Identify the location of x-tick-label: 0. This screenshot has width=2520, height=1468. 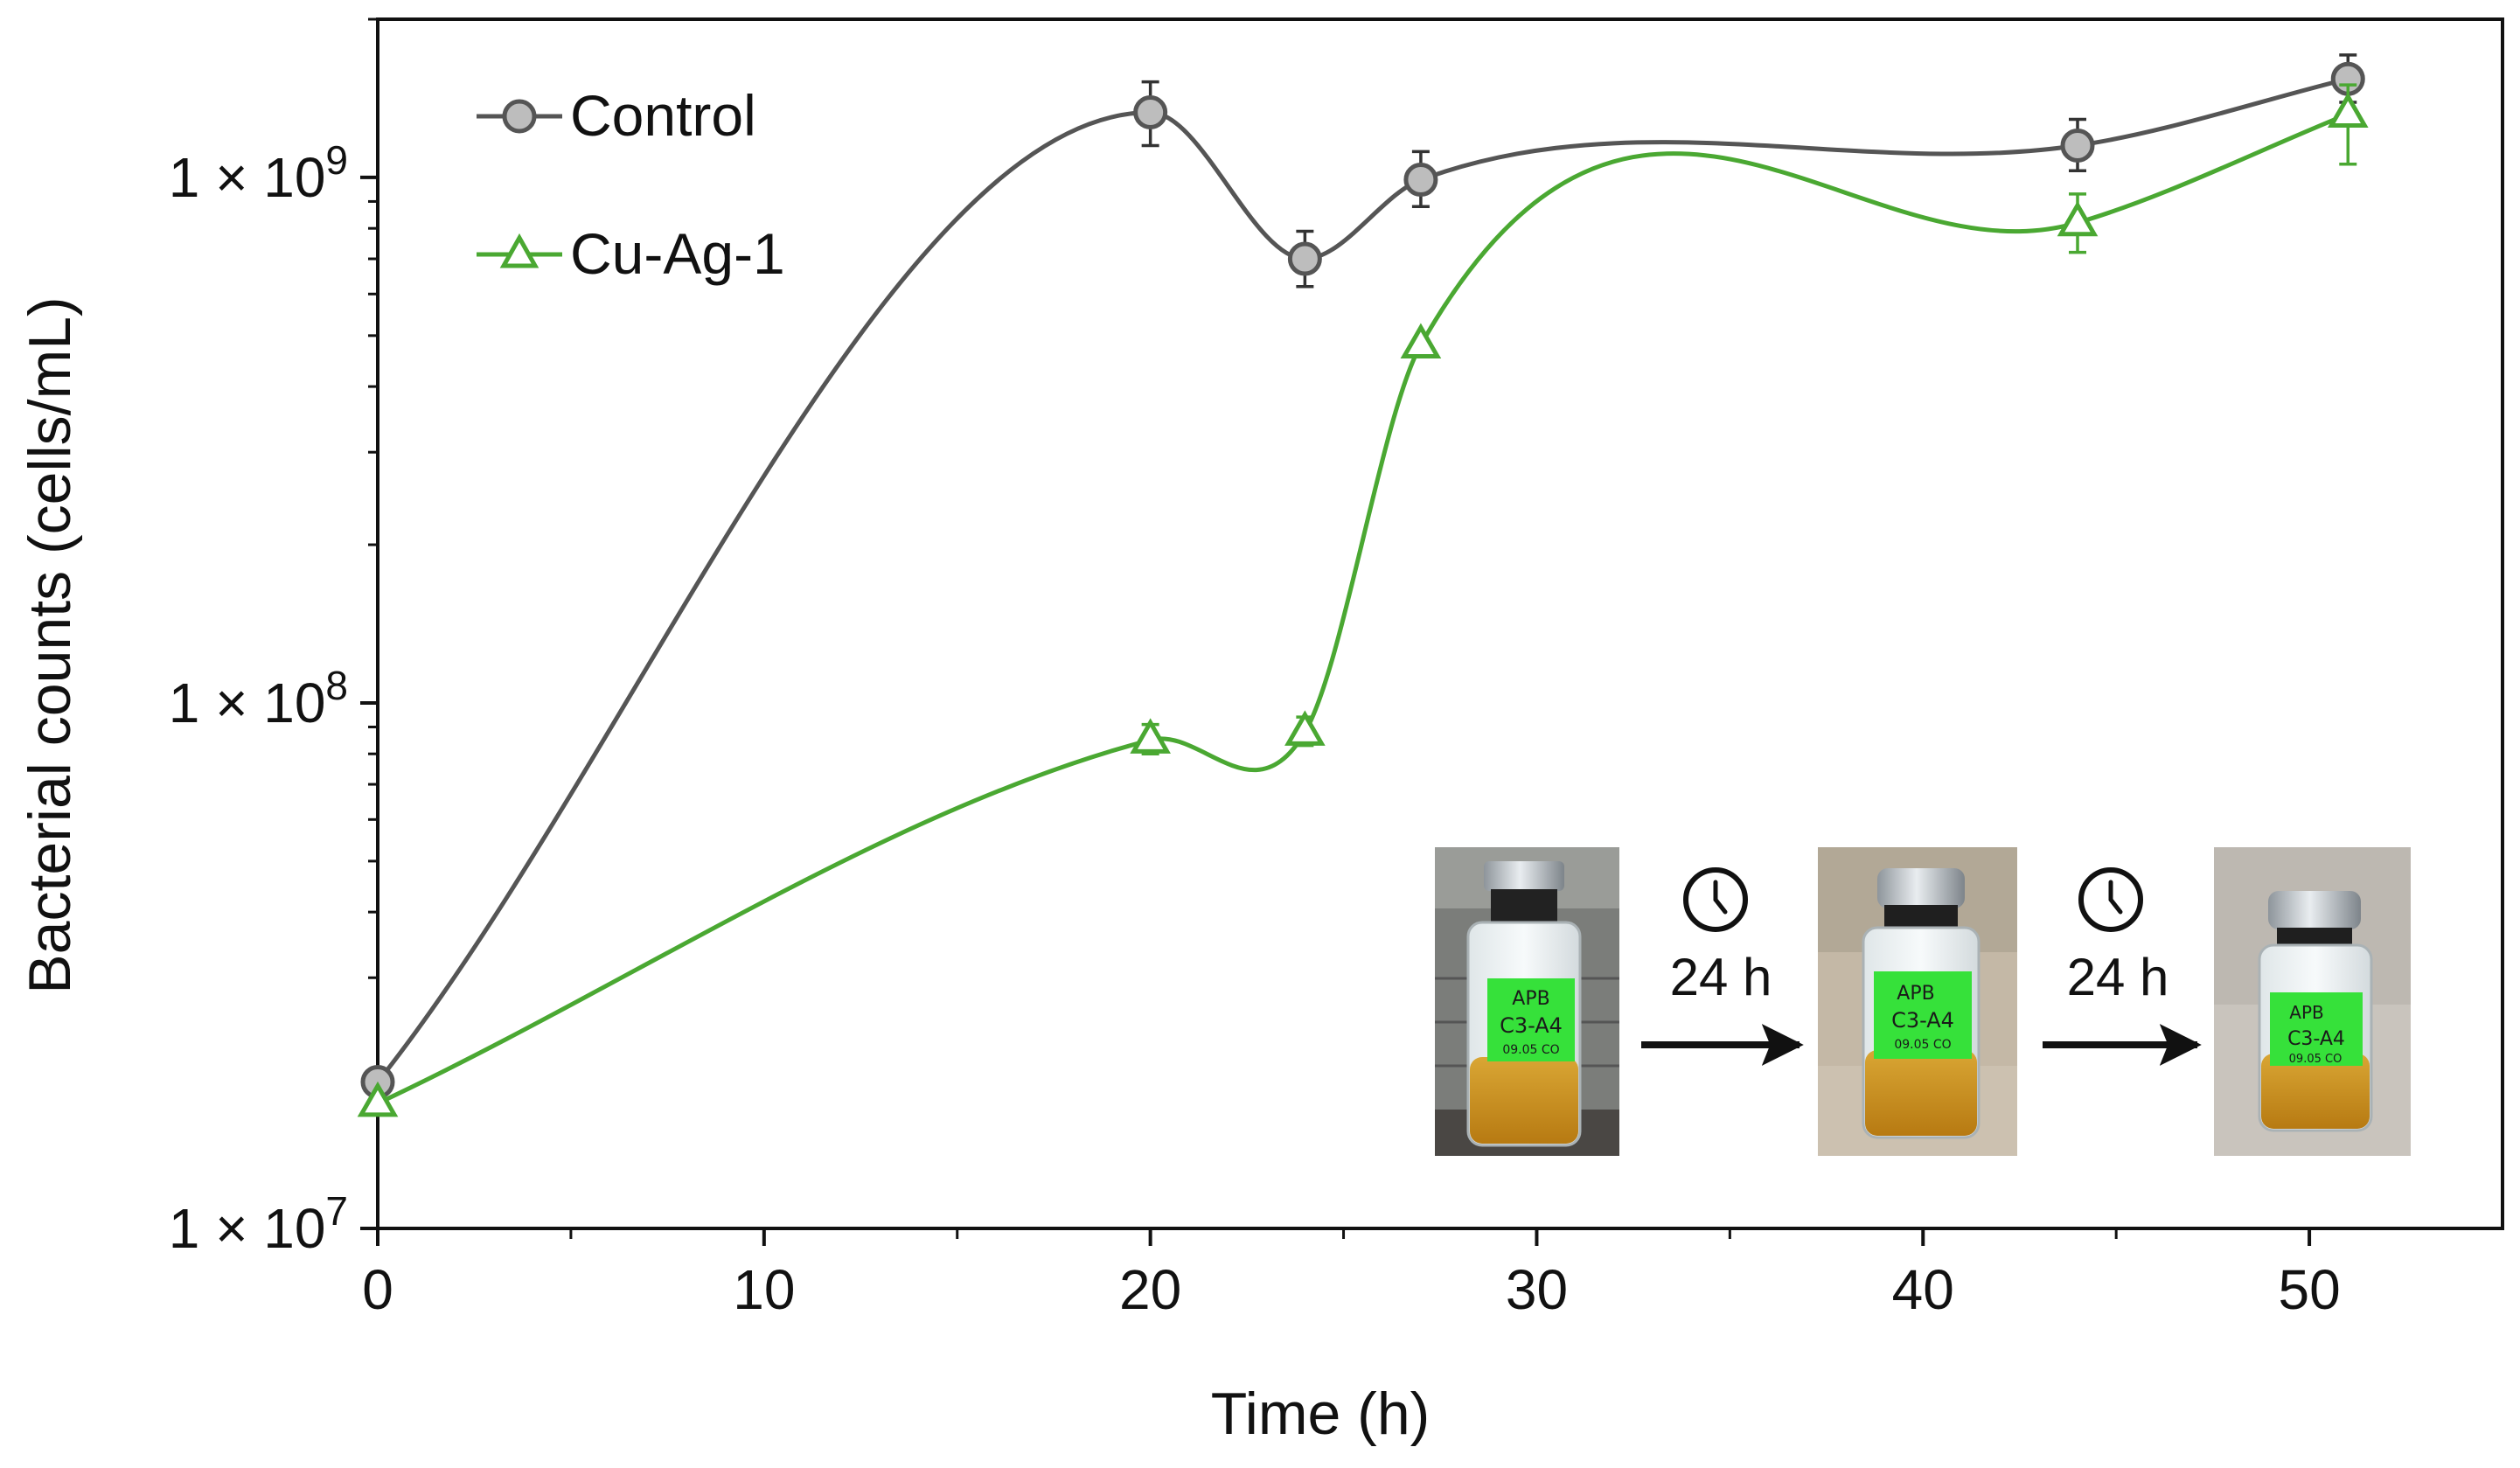
(377, 1289).